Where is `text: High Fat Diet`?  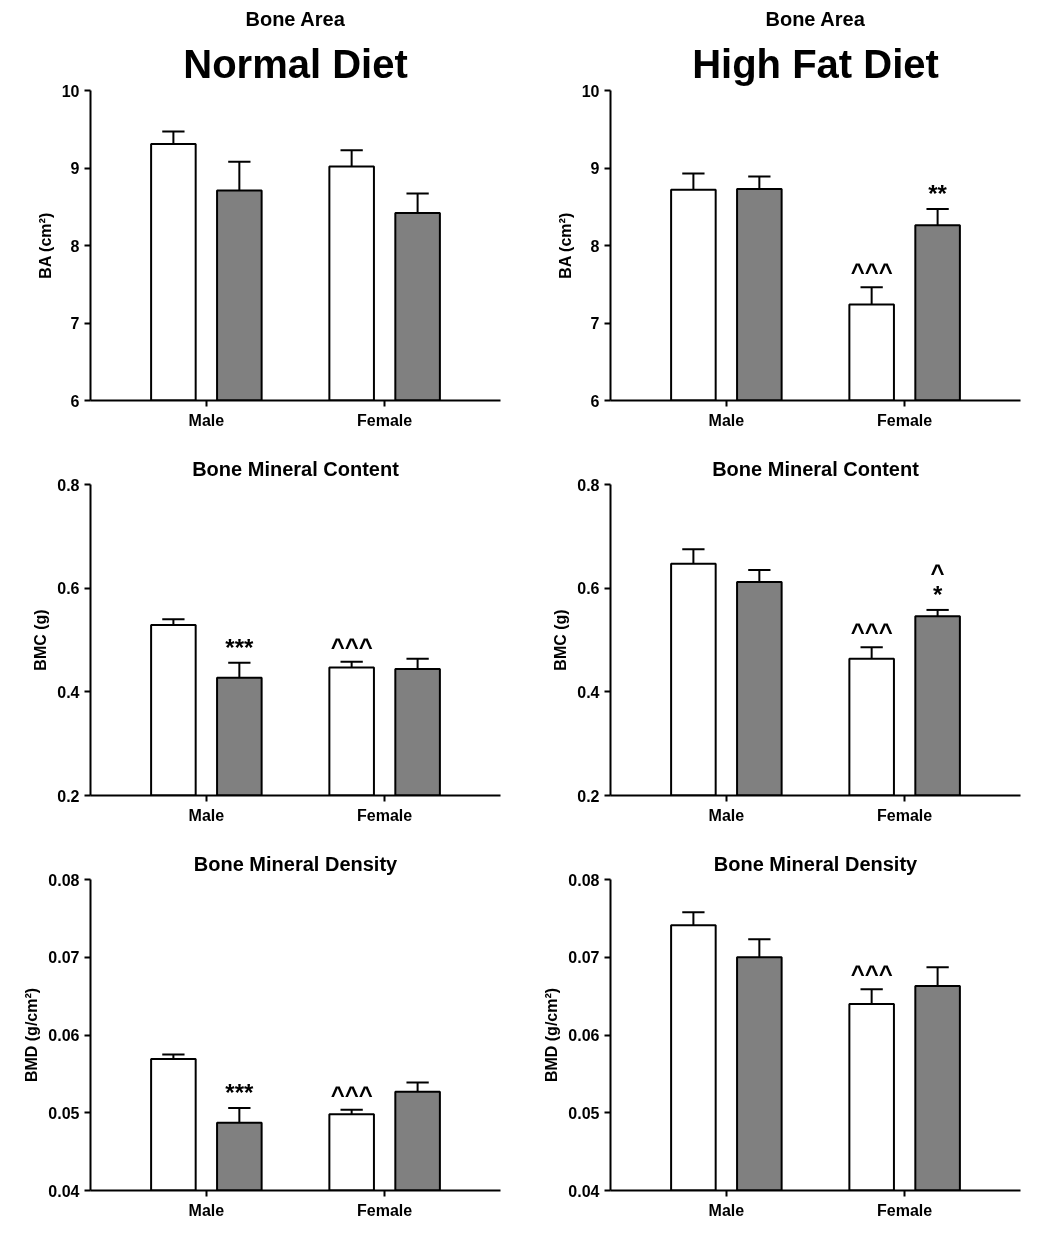 text: High Fat Diet is located at coordinates (815, 63).